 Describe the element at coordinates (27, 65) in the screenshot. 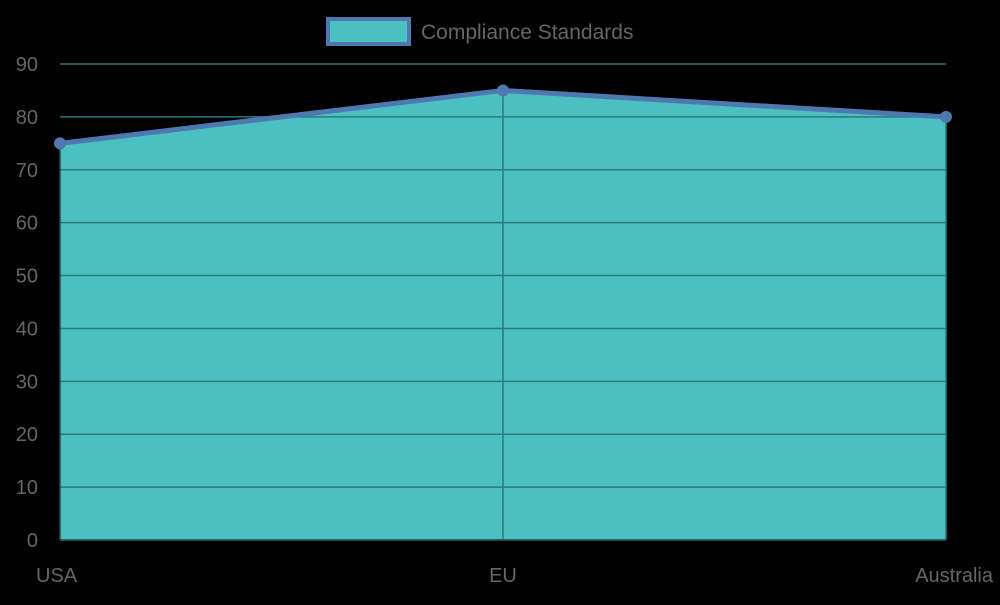

I see `y-tick-label: 90` at that location.